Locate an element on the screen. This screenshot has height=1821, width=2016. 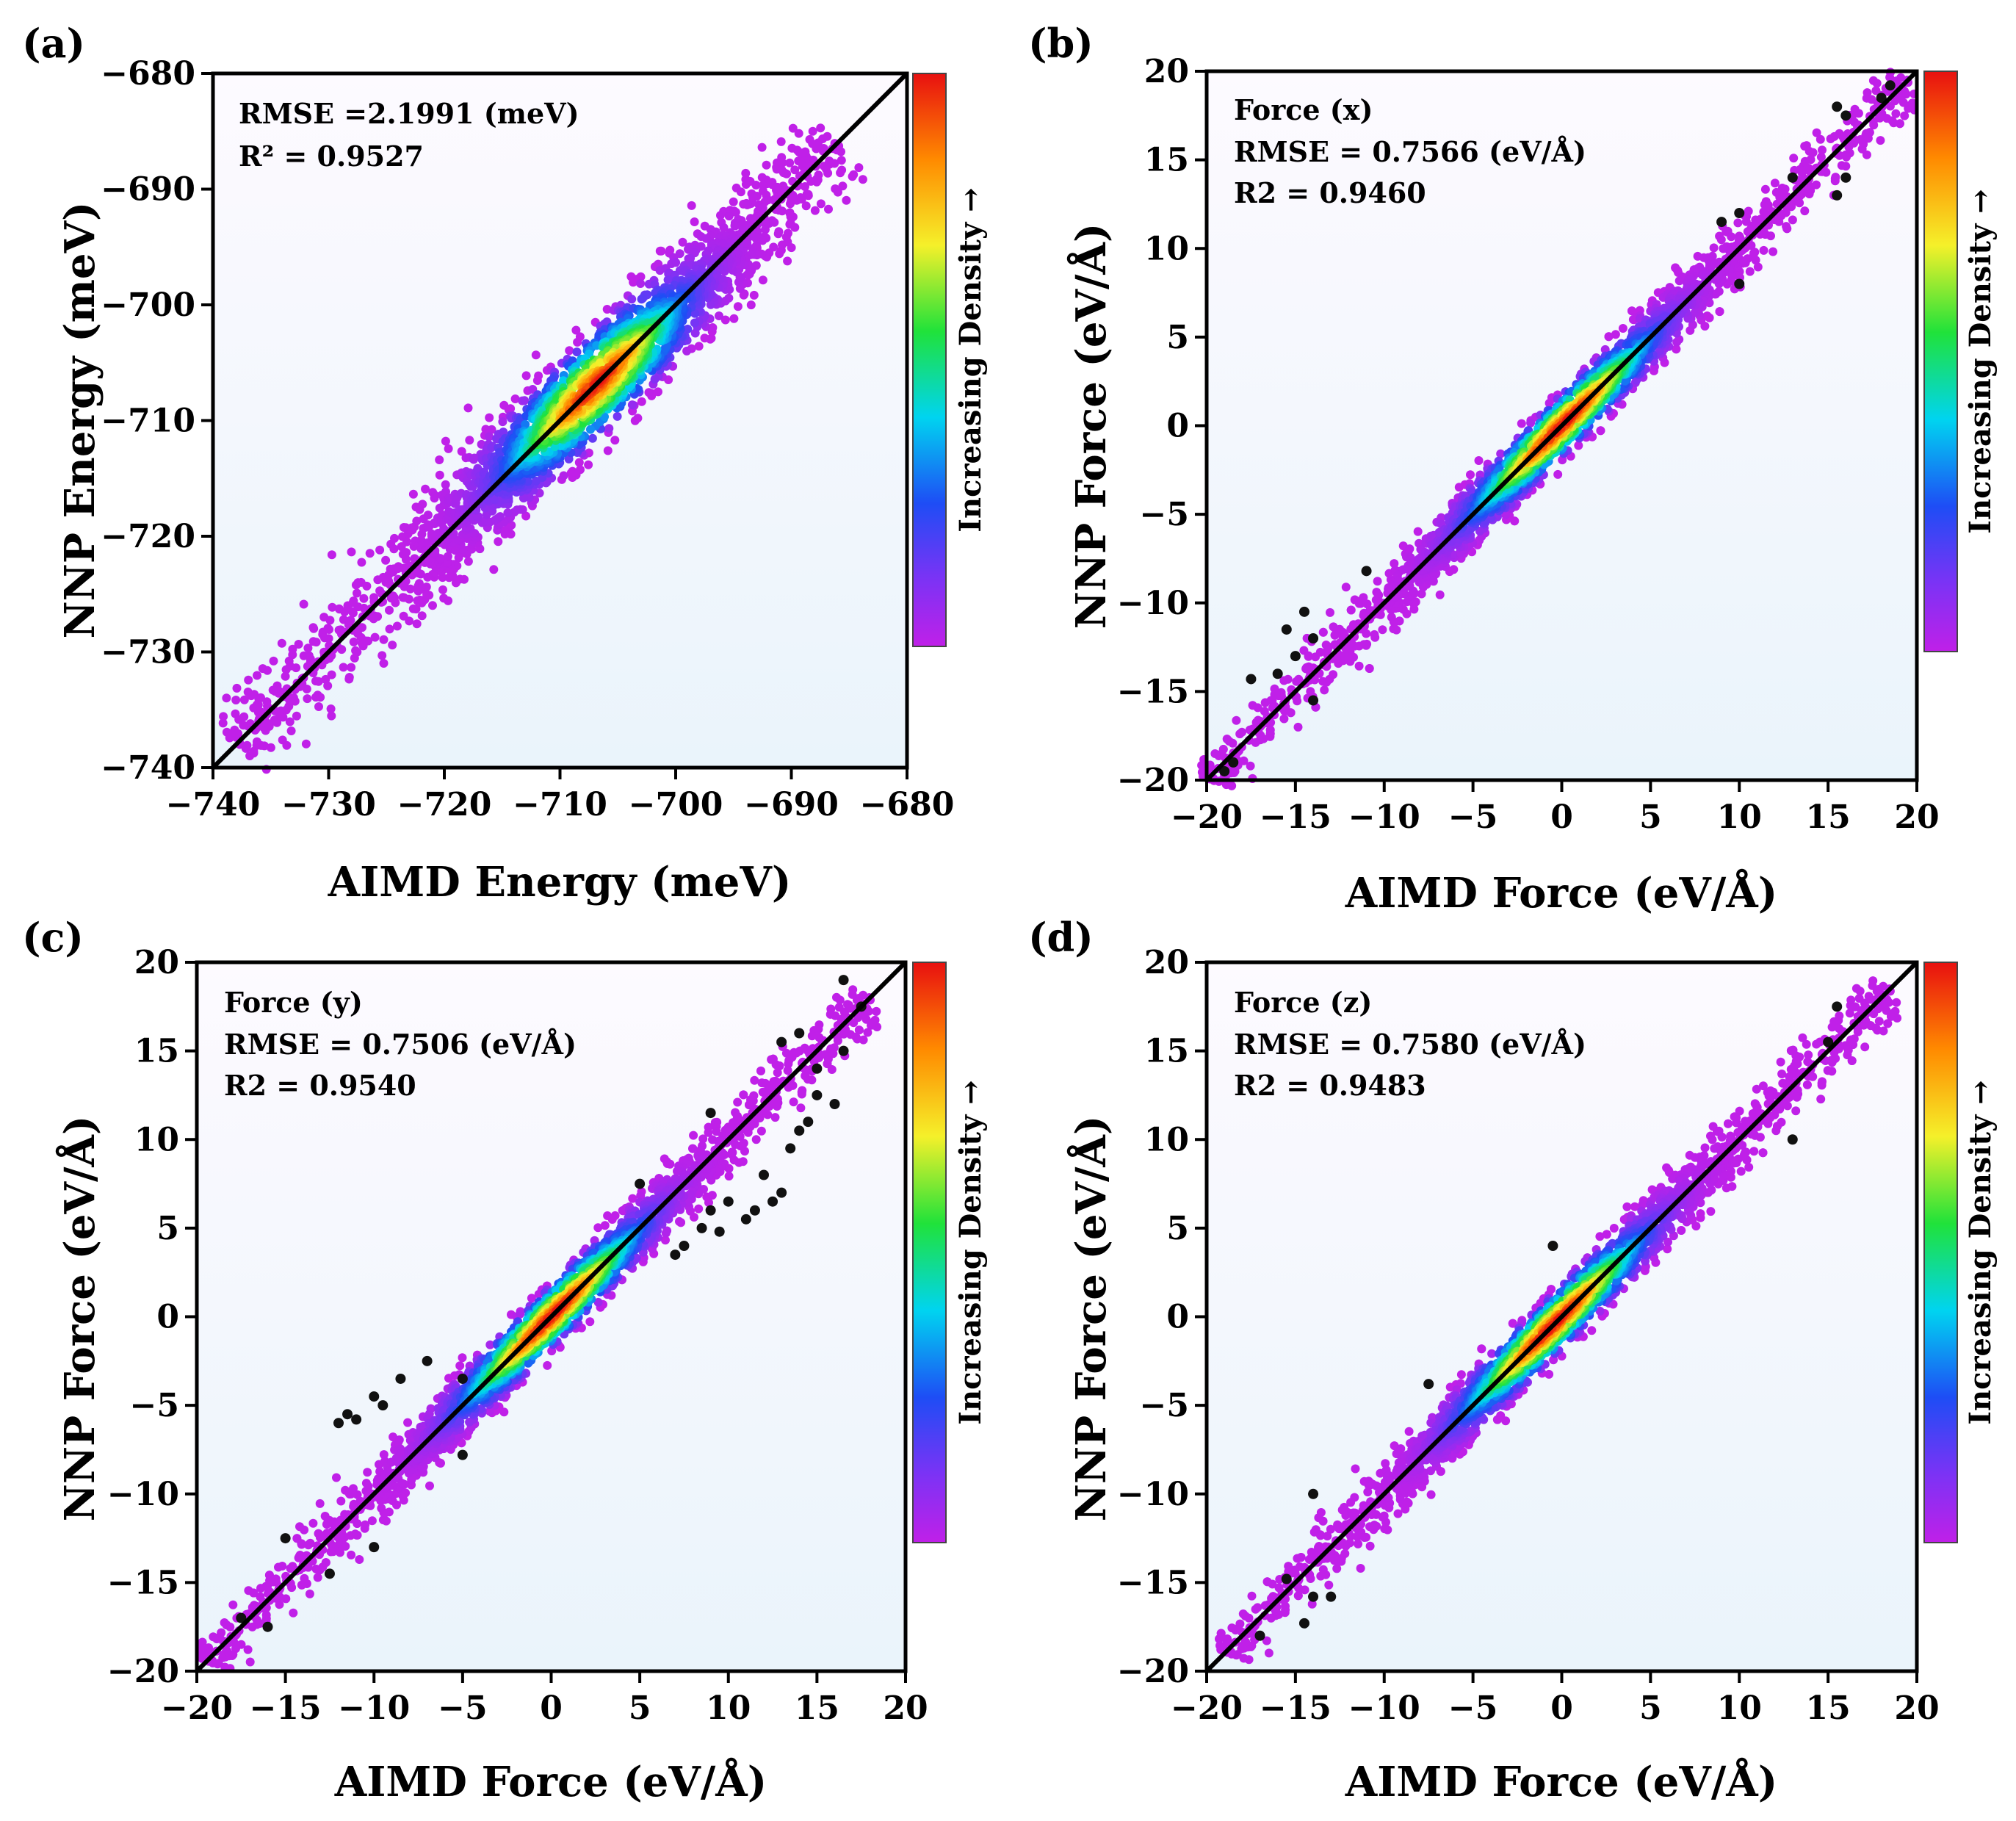
x-axis-label: AIMD Energy (meV) is located at coordinates (560, 882).